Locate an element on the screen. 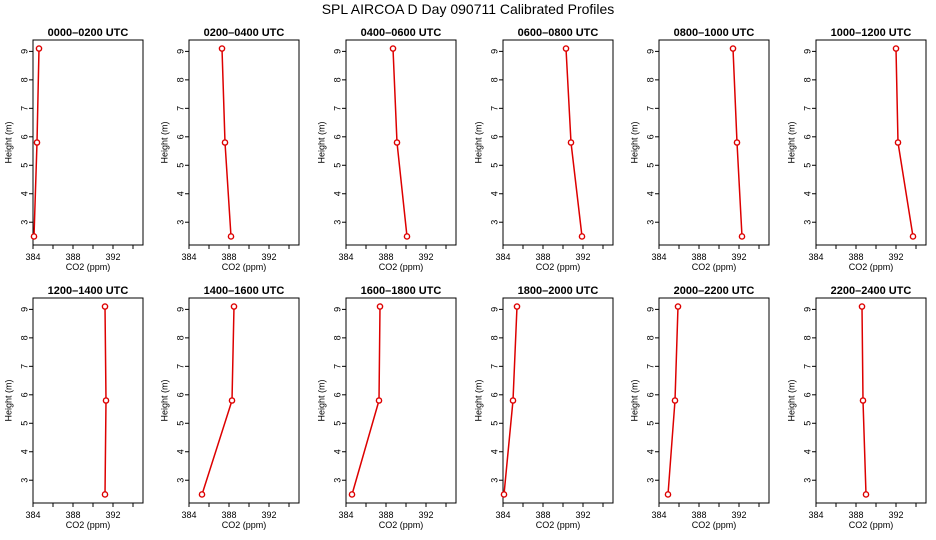  panel-title: 1600–1800 UTC is located at coordinates (401, 291).